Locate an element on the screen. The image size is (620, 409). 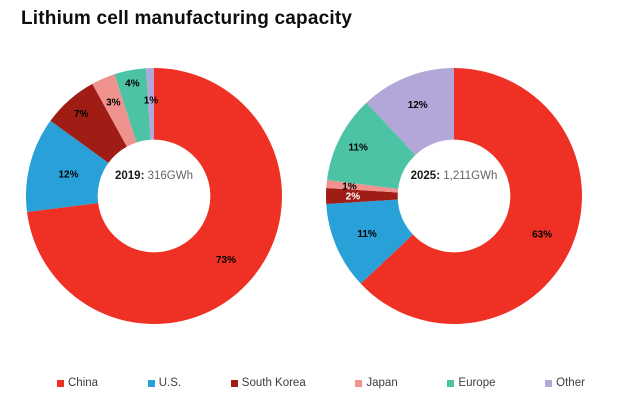
slice-pct-label-2025-other: 12% is located at coordinates (418, 105).